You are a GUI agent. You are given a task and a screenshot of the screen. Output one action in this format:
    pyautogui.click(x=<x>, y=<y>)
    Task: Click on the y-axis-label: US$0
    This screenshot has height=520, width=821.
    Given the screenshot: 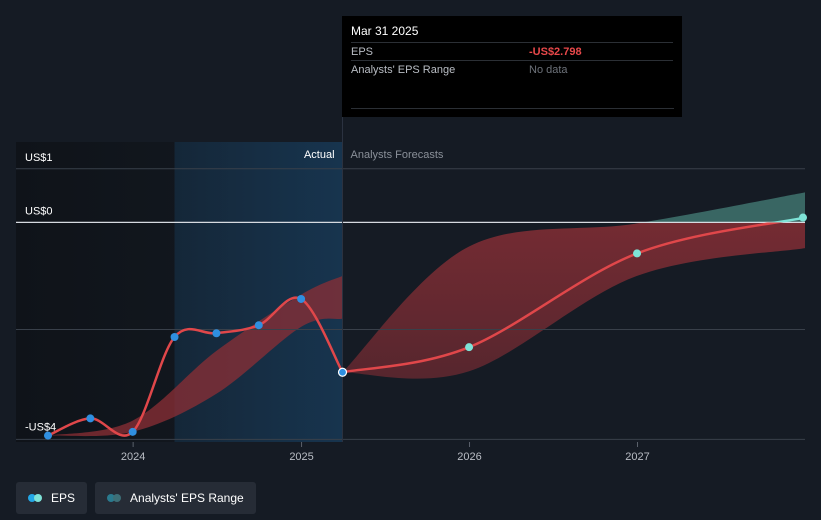 What is the action you would take?
    pyautogui.click(x=39, y=211)
    